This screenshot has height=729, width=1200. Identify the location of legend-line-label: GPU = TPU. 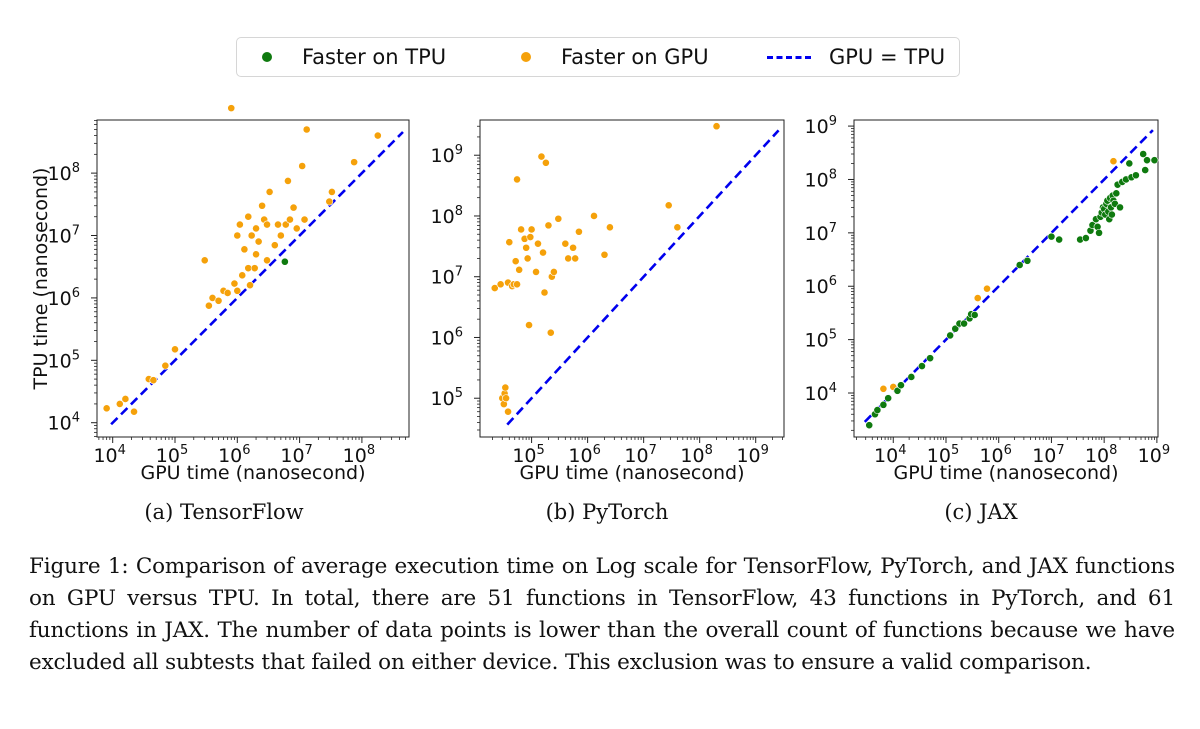
(887, 57).